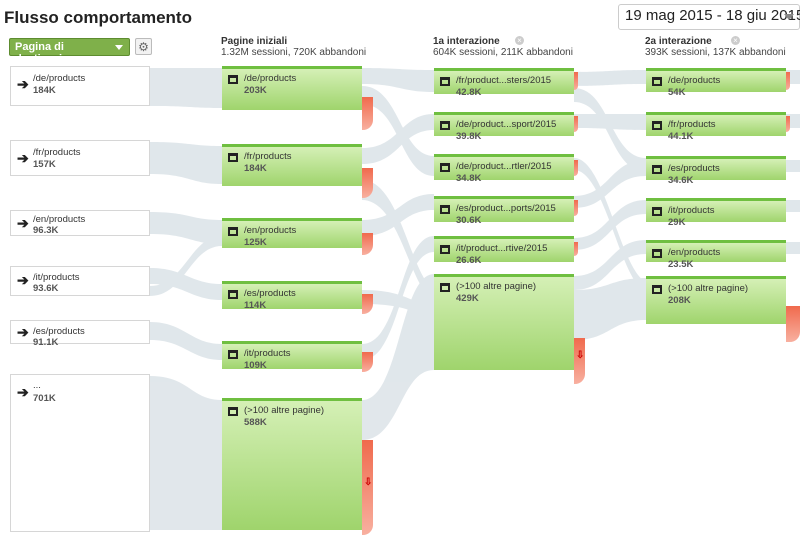  I want to click on node-value: 34.8K, so click(469, 178).